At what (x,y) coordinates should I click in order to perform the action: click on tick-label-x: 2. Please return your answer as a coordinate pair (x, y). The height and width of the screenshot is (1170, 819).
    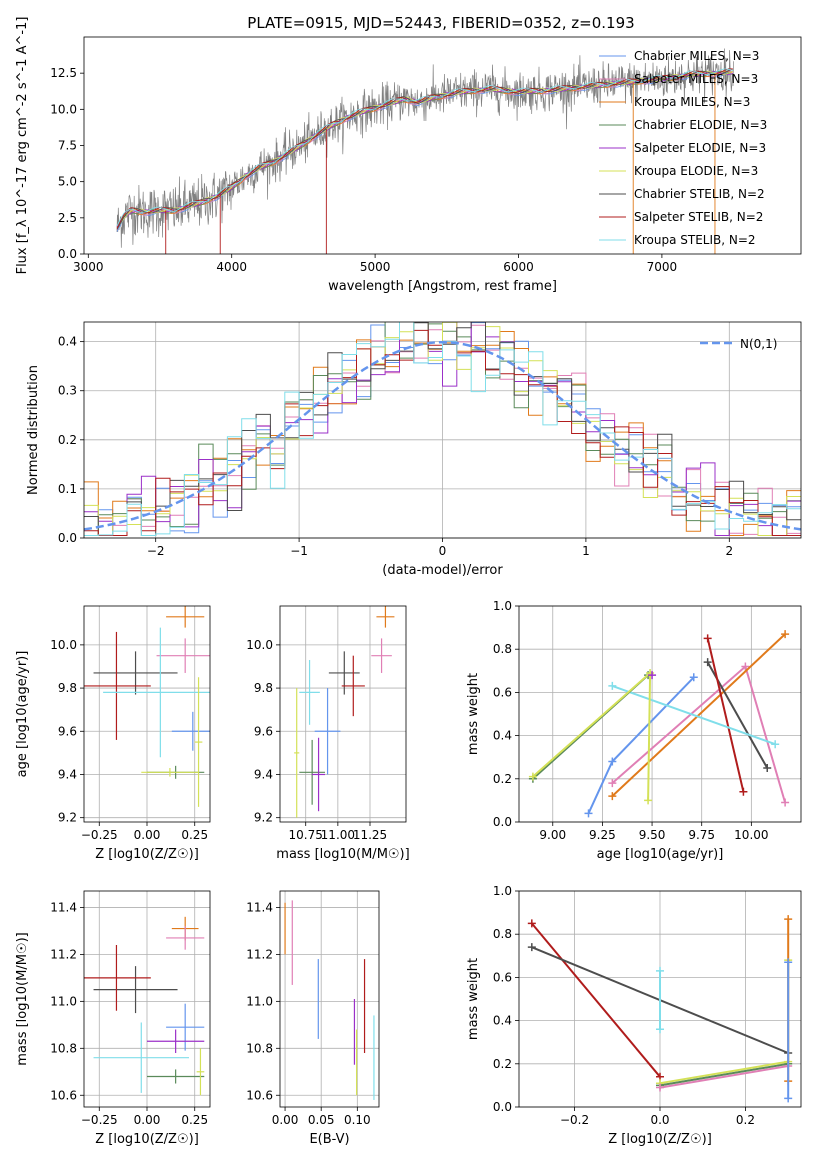
    Looking at the image, I should click on (729, 551).